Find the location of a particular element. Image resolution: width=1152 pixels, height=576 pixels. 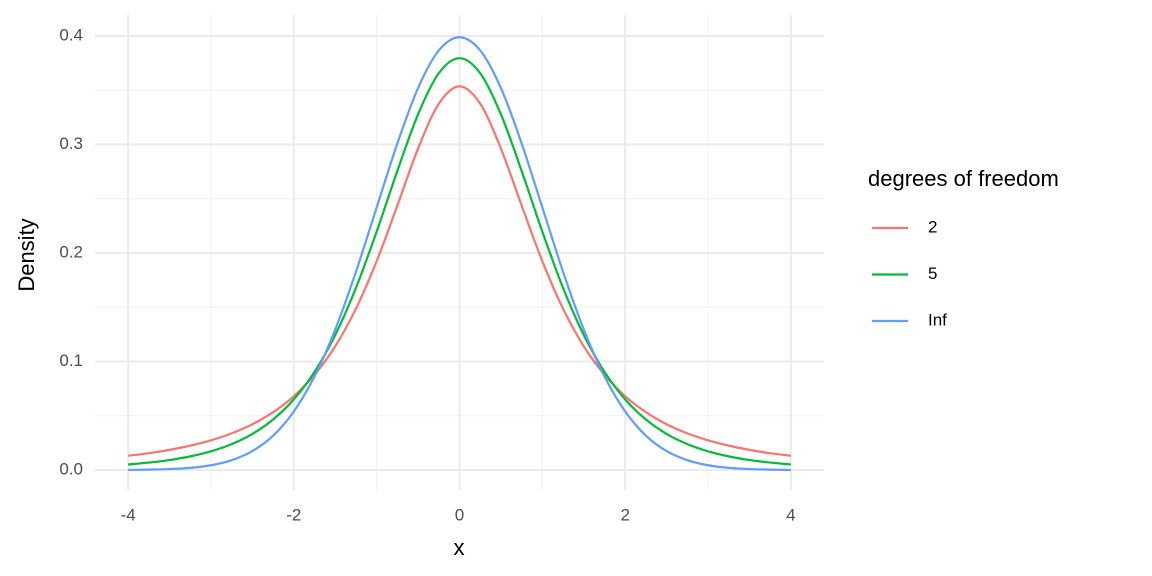

x-tick-label: -2 is located at coordinates (293, 514).